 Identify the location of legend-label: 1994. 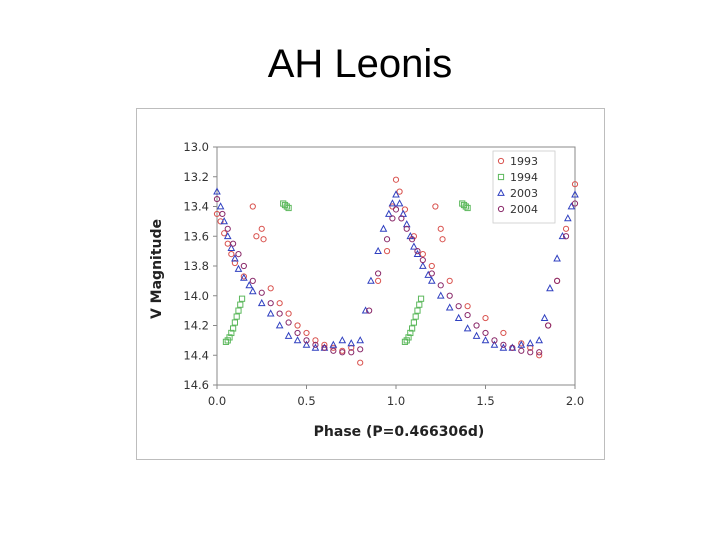
(524, 177).